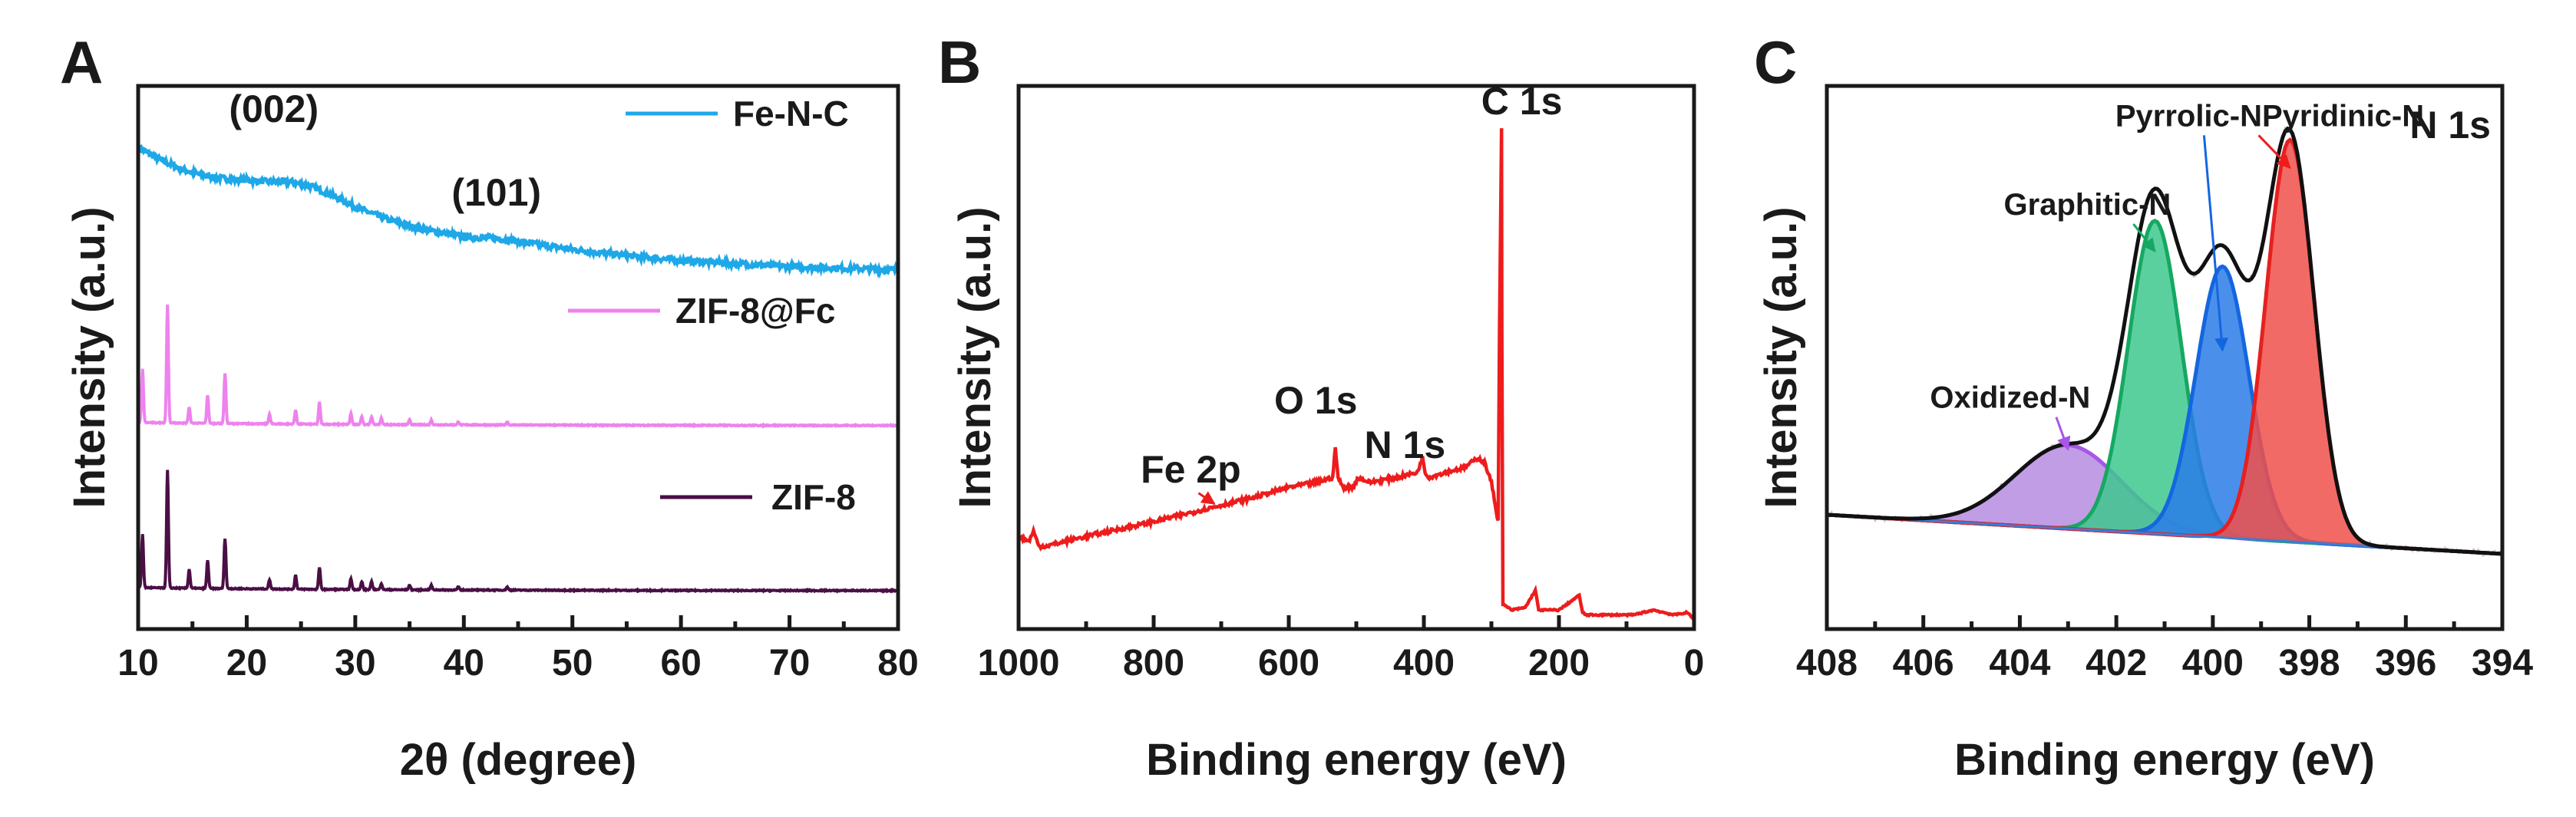 The height and width of the screenshot is (817, 2576). Describe the element at coordinates (246, 663) in the screenshot. I see `x-tick-label-20: 20` at that location.